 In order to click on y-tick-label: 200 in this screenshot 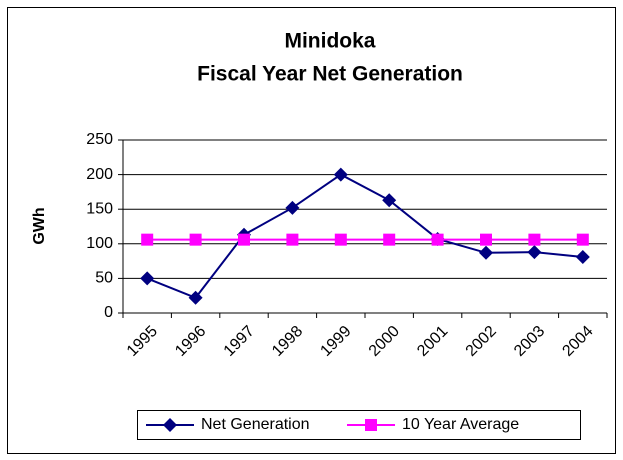, I will do `click(99, 174)`.